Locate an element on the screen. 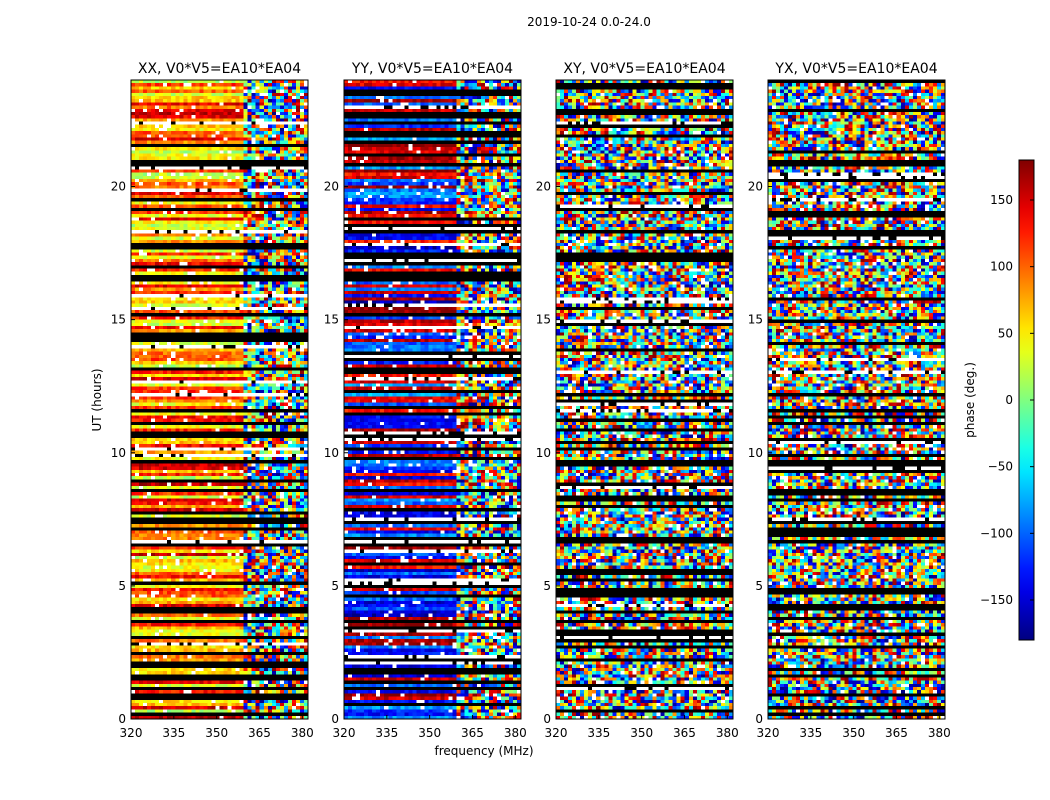 This screenshot has width=1050, height=800. colorbar-tick-label: 100 is located at coordinates (1001, 267).